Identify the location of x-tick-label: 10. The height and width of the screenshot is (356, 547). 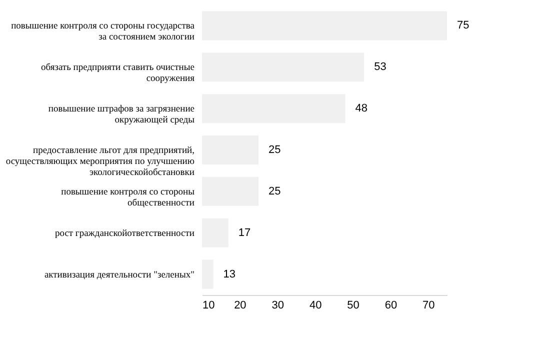
(208, 306).